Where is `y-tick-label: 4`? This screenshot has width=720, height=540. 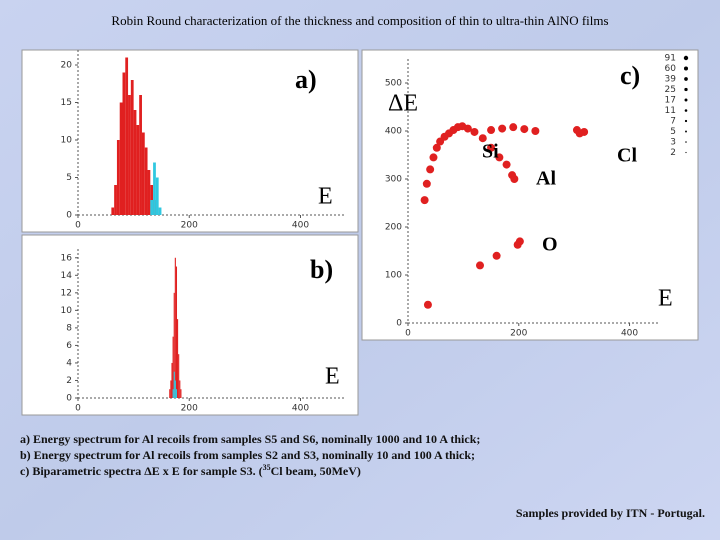
y-tick-label: 4 is located at coordinates (69, 363).